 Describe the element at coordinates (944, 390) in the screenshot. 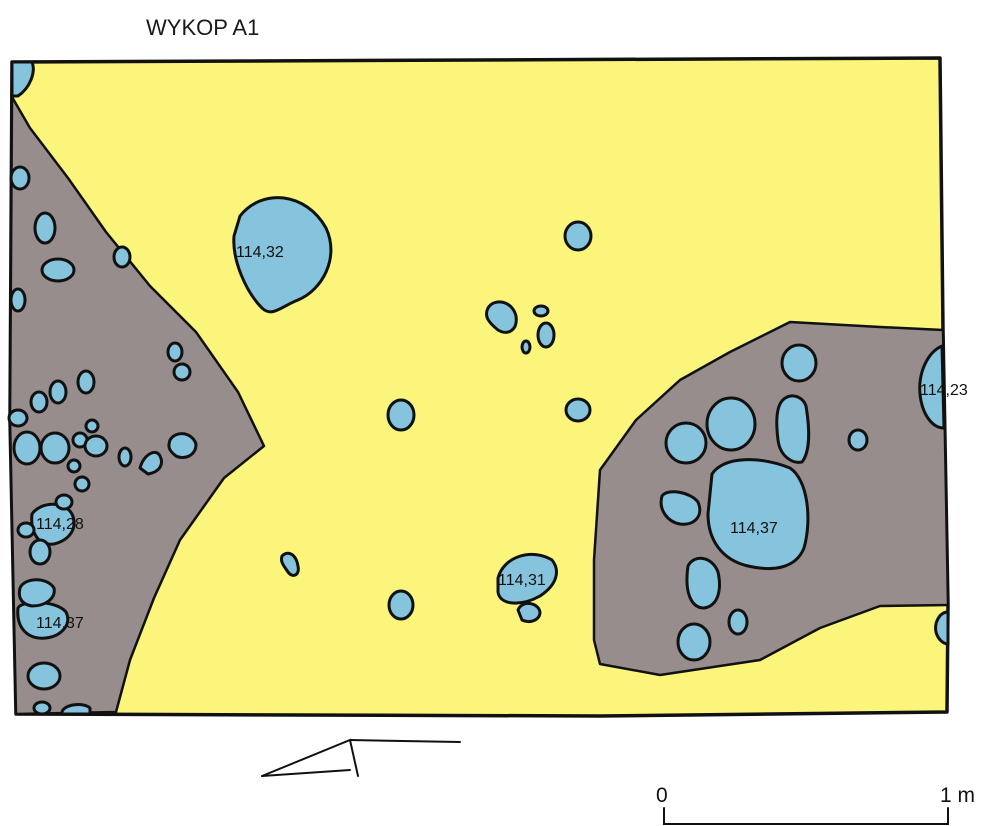

I see `elevation-label: 114,23` at that location.